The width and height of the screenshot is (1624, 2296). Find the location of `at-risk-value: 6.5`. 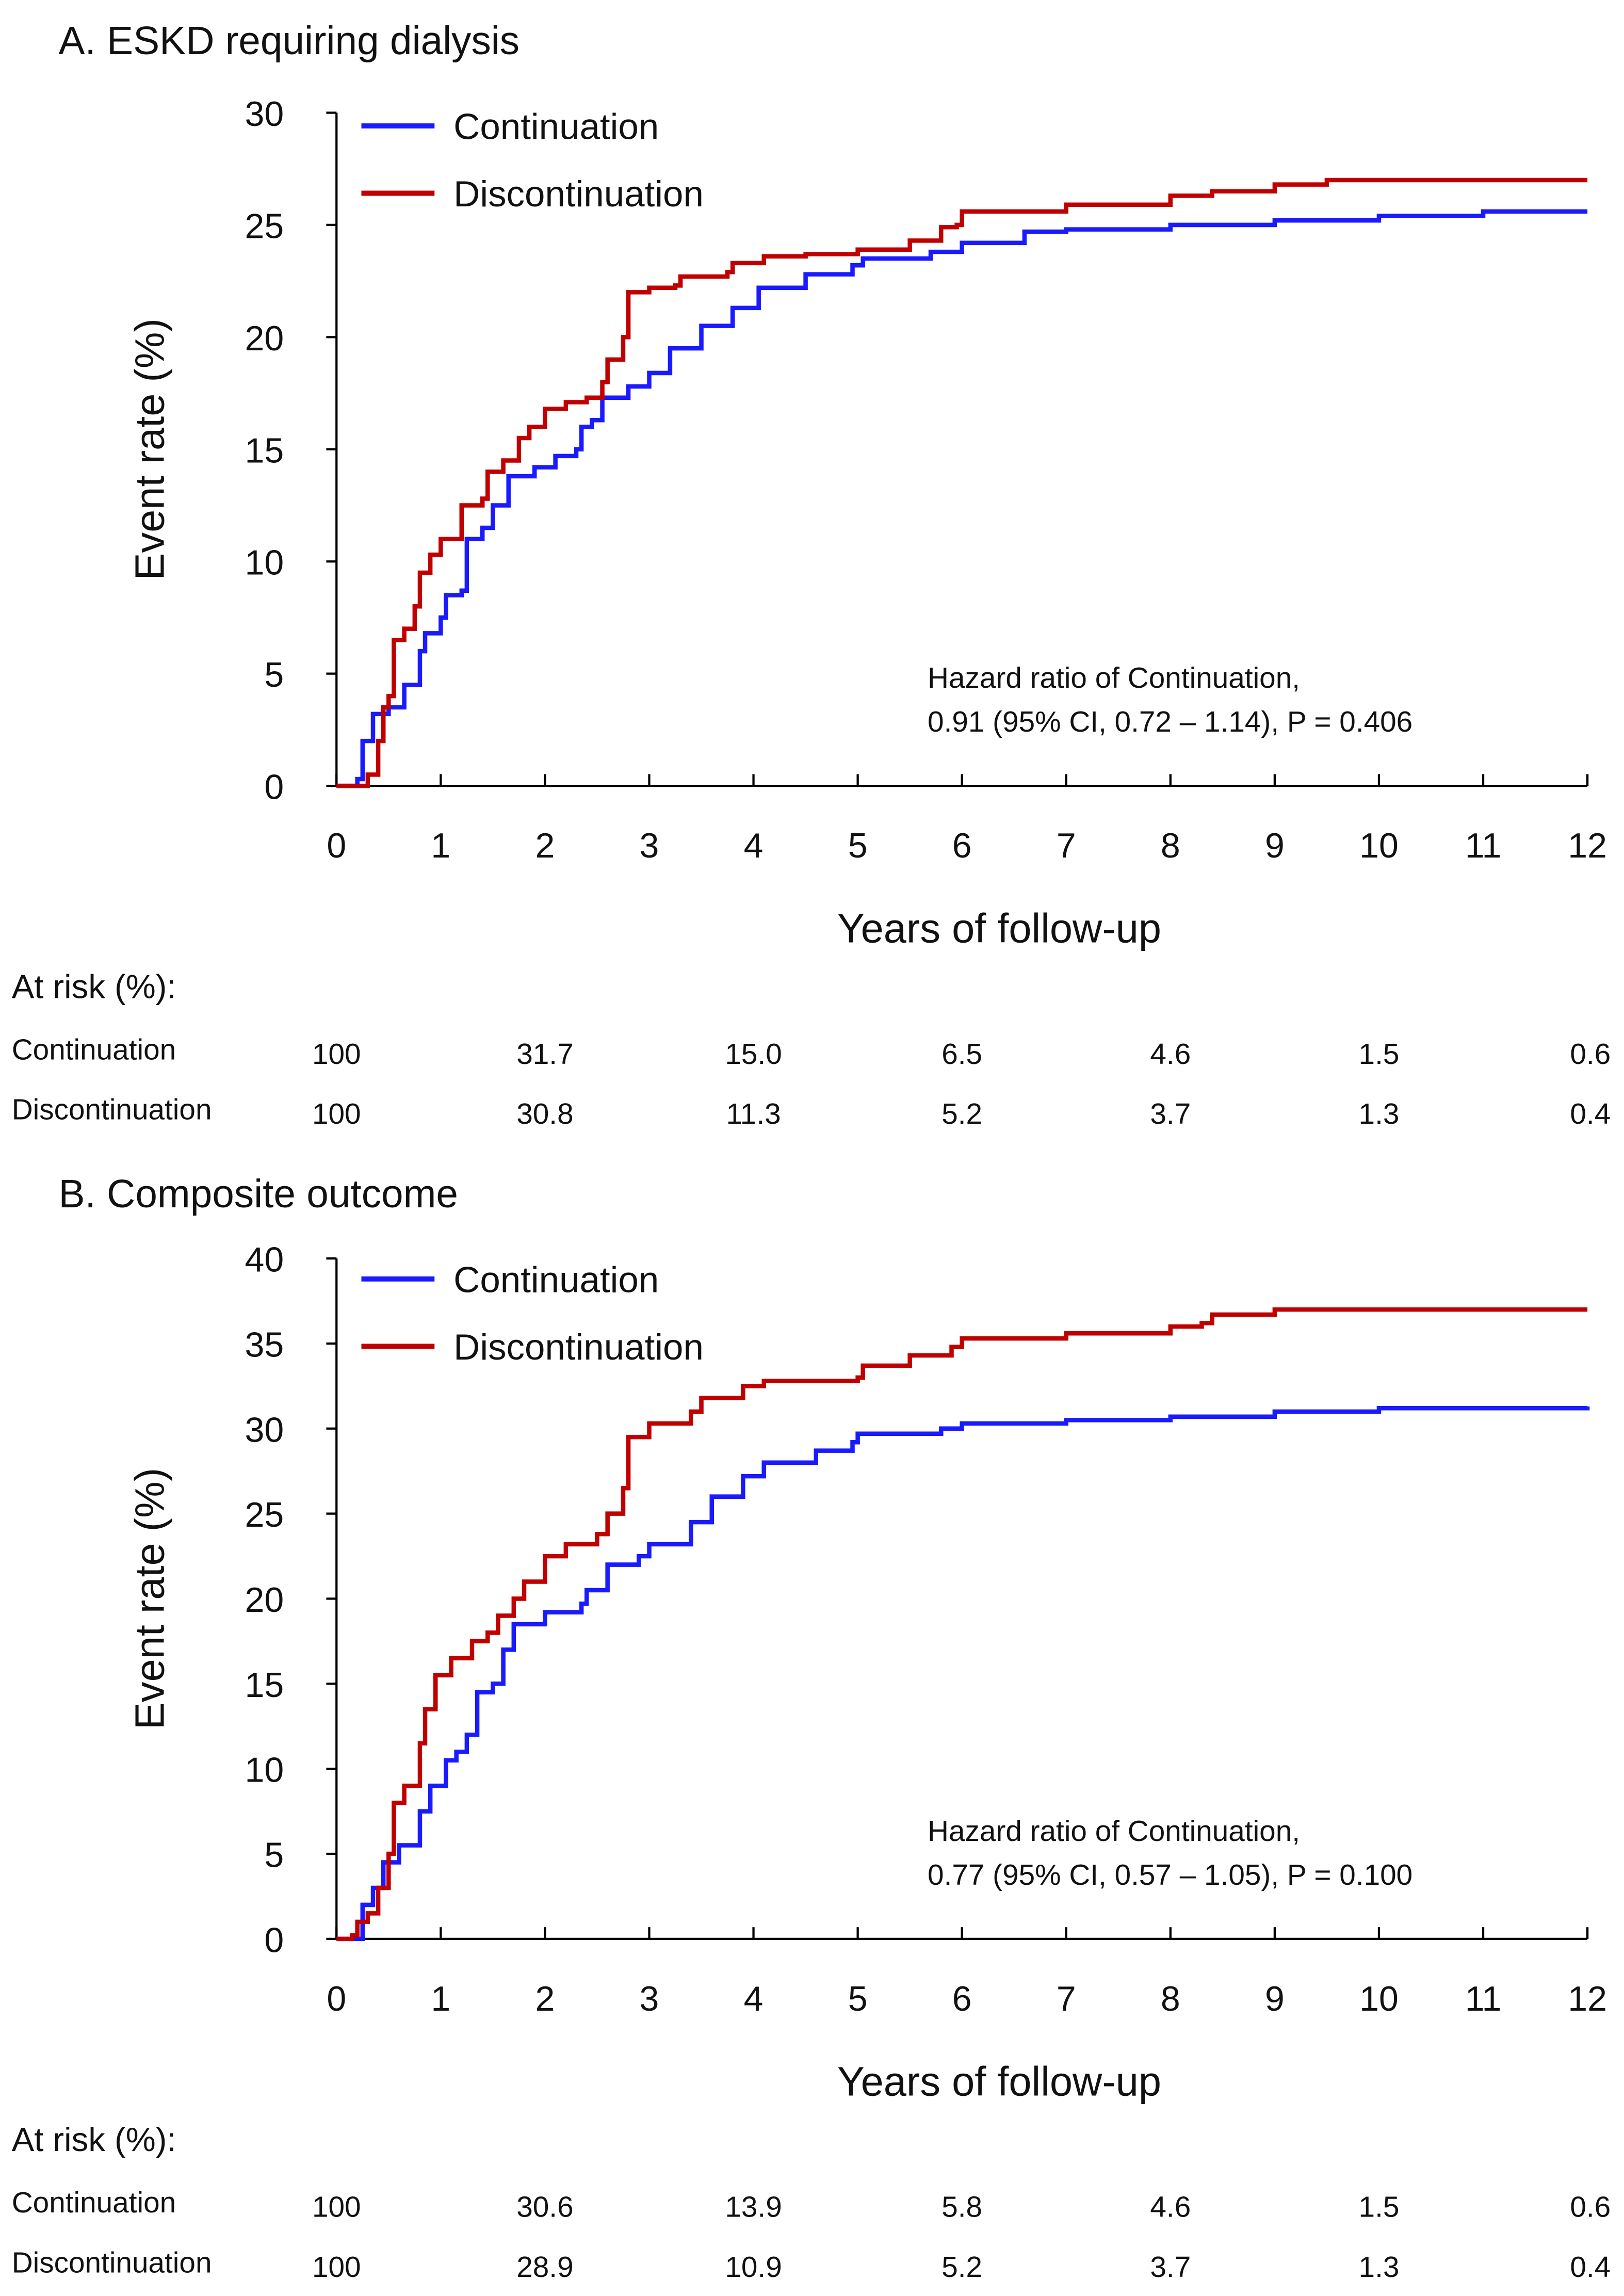

at-risk-value: 6.5 is located at coordinates (962, 1055).